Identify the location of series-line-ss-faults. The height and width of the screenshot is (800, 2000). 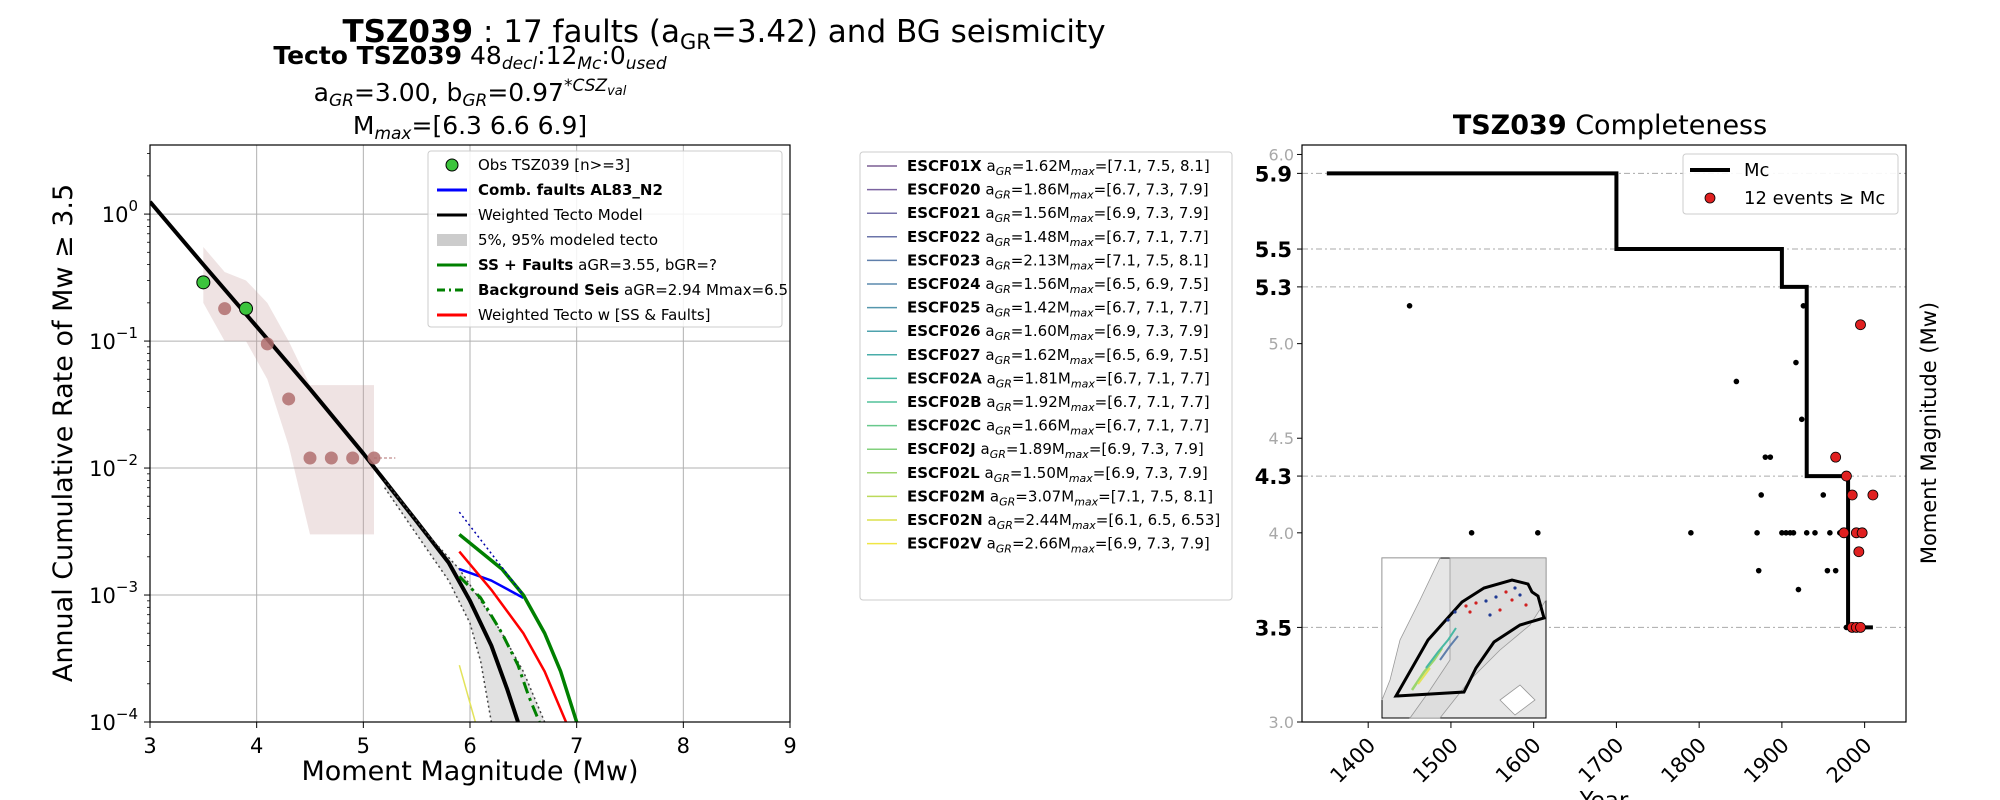
(518, 627).